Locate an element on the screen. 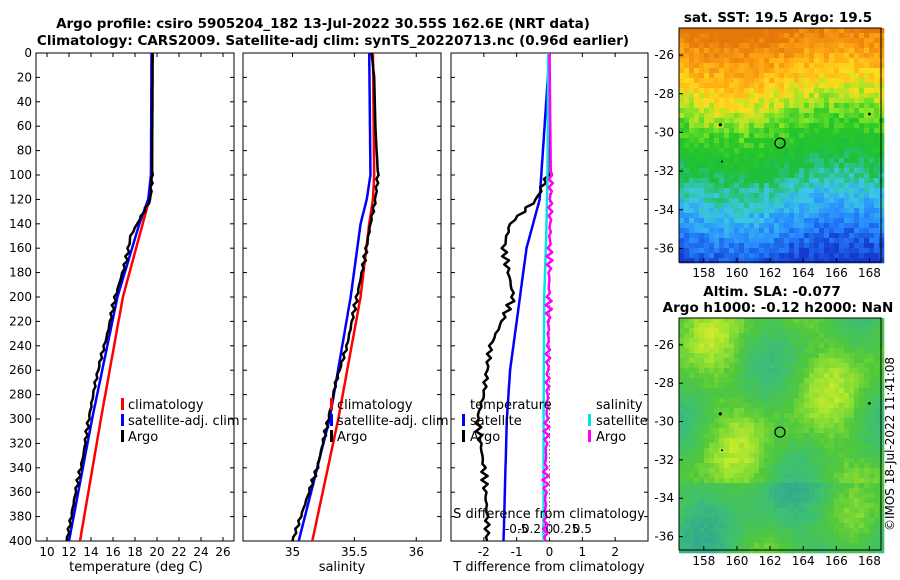 This screenshot has width=900, height=580. y-tick-label: -36 is located at coordinates (664, 248).